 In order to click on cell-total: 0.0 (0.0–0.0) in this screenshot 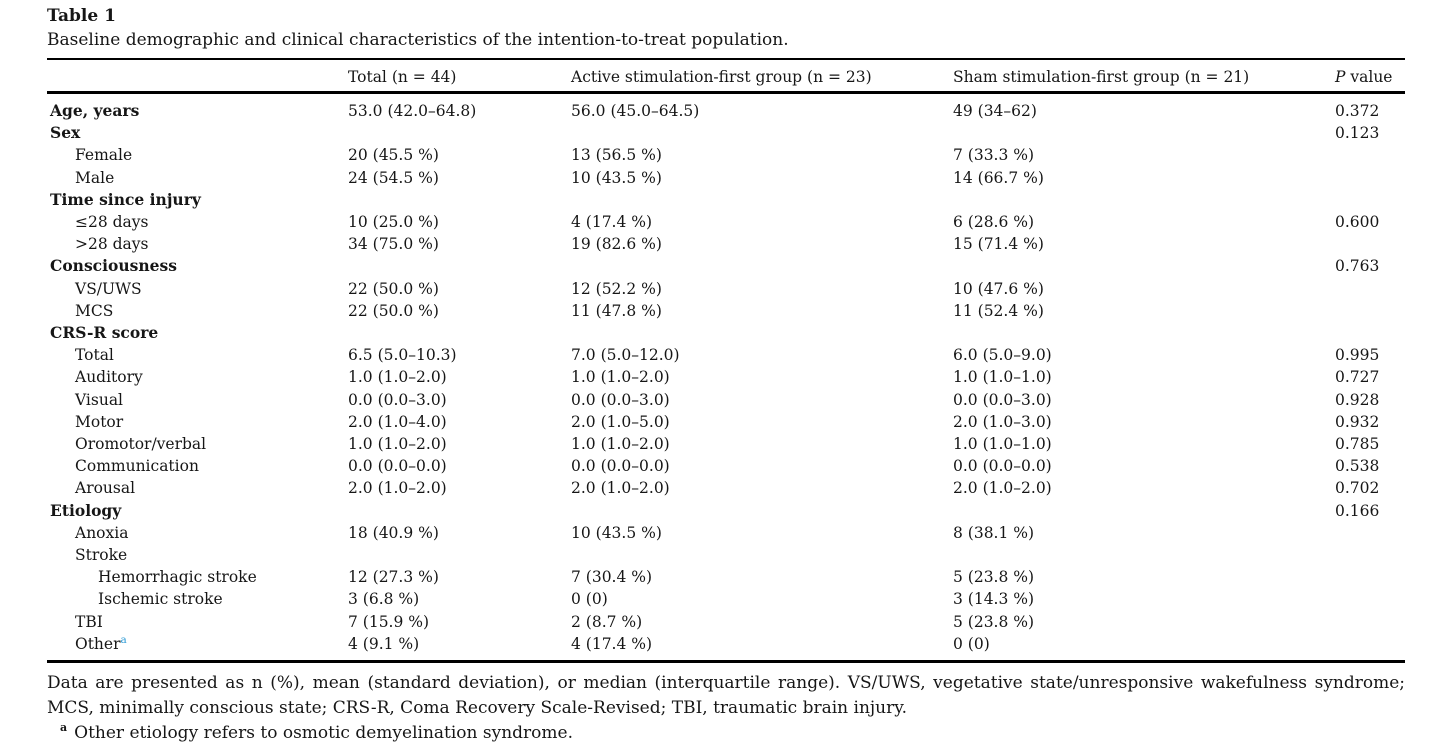, I will do `click(397, 466)`.